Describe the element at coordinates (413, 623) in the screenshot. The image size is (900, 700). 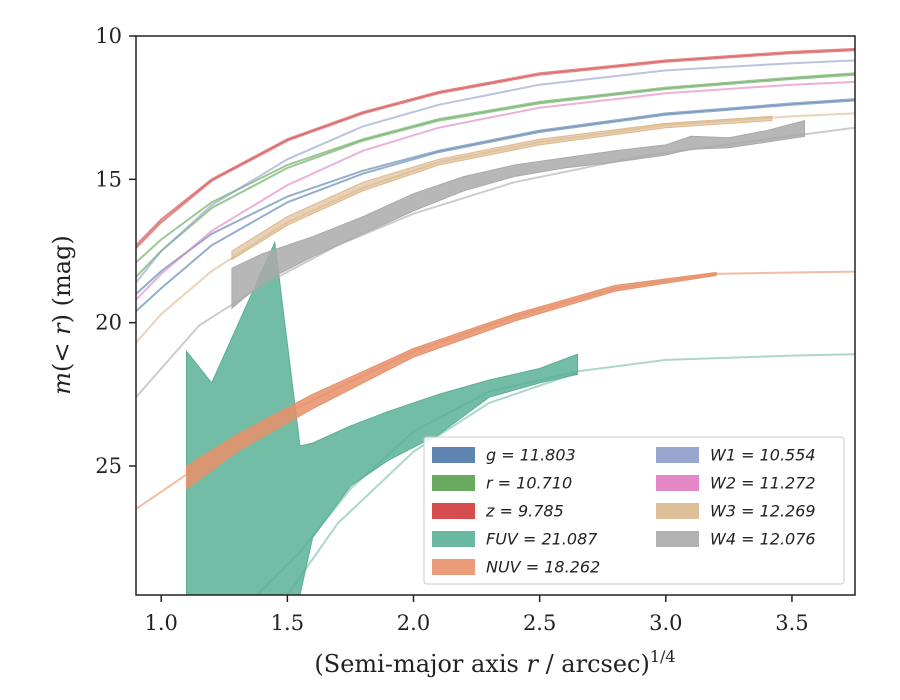
I see `x-tick-label: 2.0` at that location.